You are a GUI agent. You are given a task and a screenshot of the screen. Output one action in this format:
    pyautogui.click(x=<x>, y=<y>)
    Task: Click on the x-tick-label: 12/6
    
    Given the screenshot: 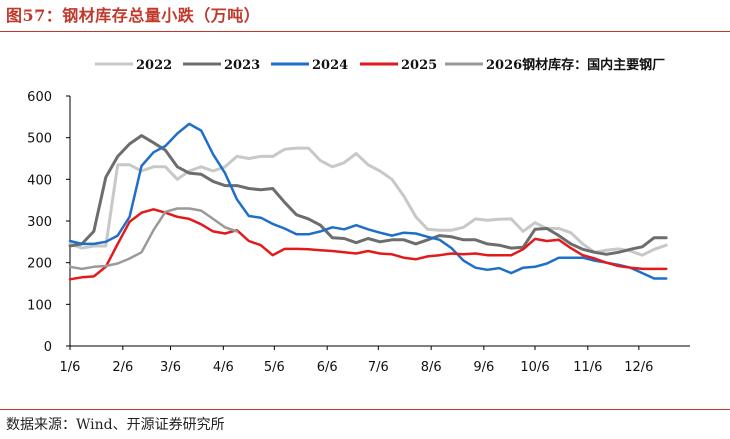 What is the action you would take?
    pyautogui.click(x=638, y=367)
    